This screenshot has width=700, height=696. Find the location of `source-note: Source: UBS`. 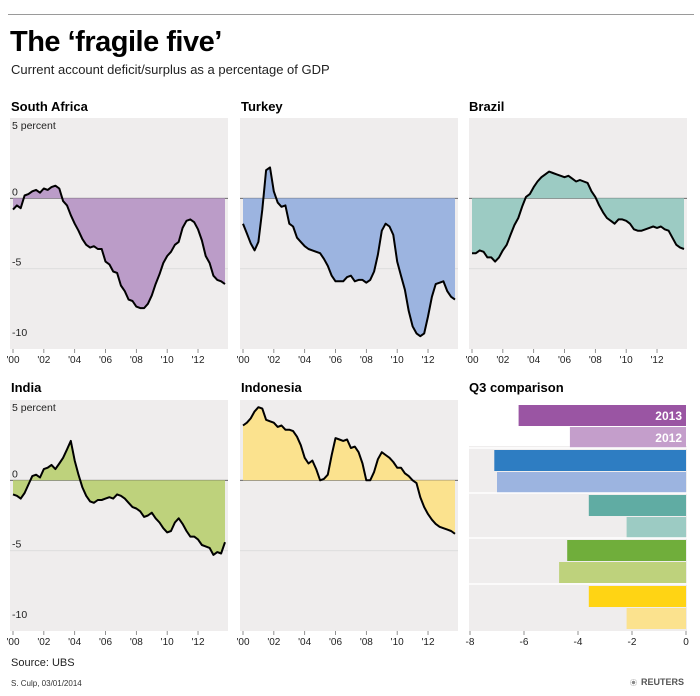

source-note: Source: UBS is located at coordinates (43, 663).